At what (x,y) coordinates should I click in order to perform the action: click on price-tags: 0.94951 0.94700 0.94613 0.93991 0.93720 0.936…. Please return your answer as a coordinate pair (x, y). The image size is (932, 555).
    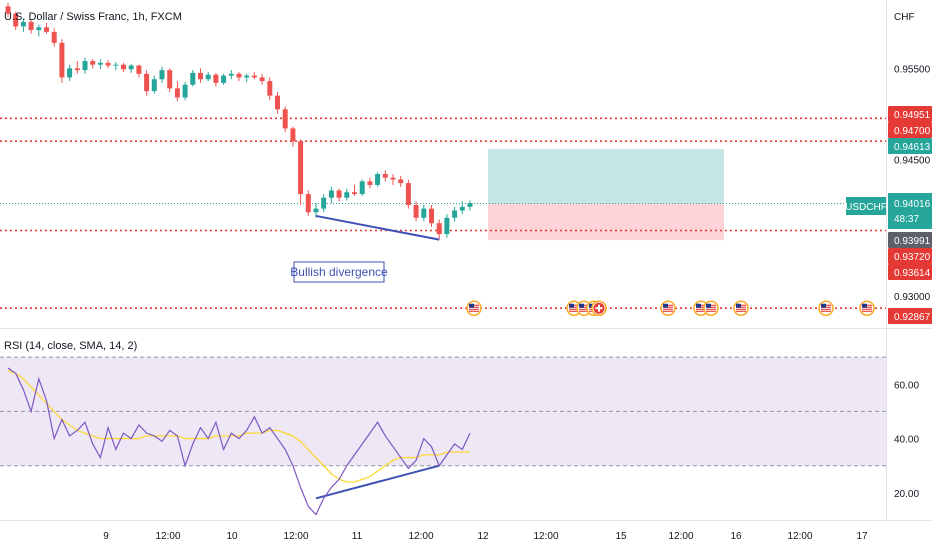
    Looking at the image, I should click on (910, 215).